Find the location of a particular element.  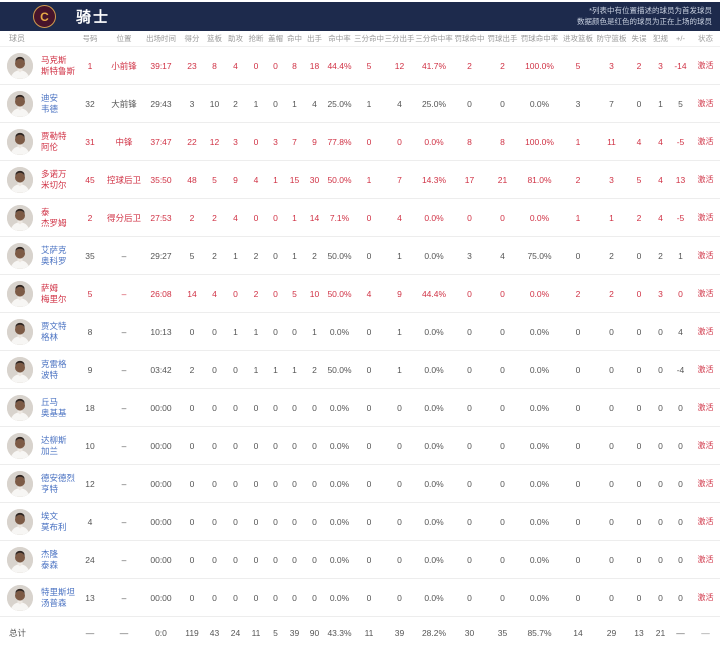

player-name: 萨姆梅里尔 is located at coordinates (54, 294).